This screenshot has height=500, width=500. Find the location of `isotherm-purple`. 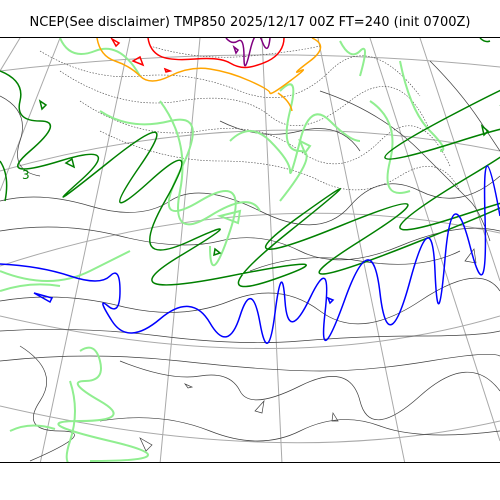

isotherm-purple is located at coordinates (248, 52).